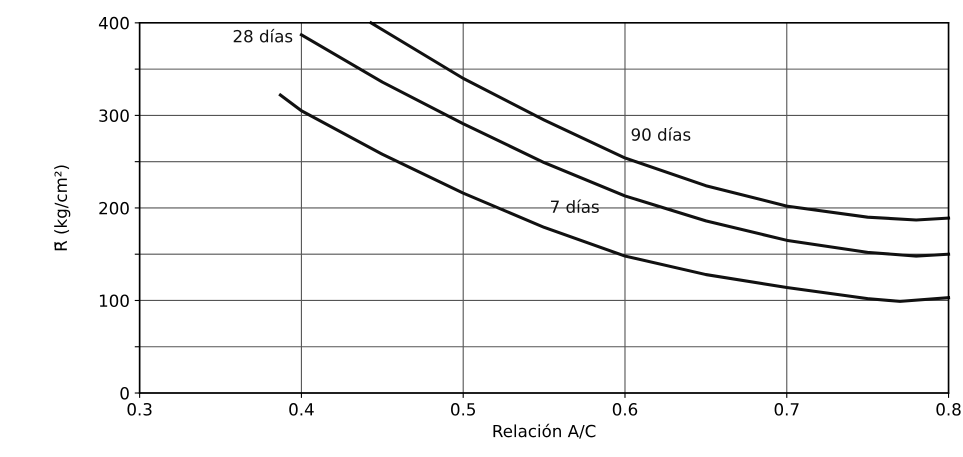  Describe the element at coordinates (545, 431) in the screenshot. I see `x-axis-title: Relación A/C` at that location.